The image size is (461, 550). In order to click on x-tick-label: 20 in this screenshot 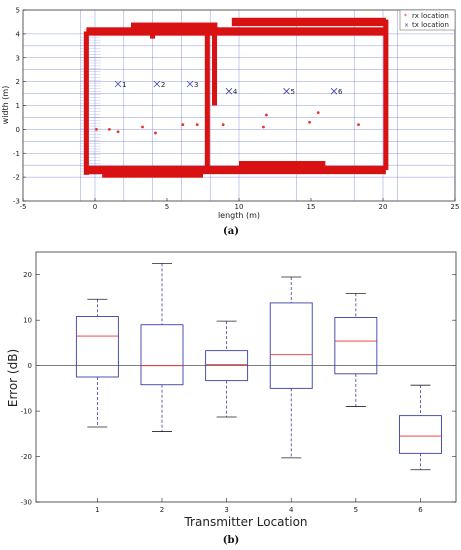, I will do `click(383, 207)`.